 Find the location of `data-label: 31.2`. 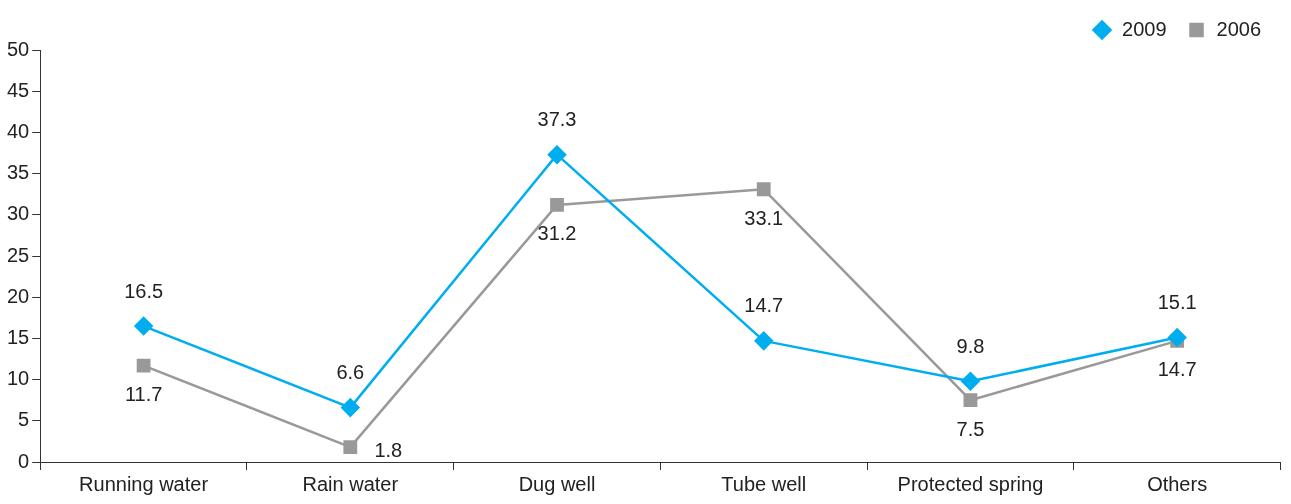

data-label: 31.2 is located at coordinates (557, 233).